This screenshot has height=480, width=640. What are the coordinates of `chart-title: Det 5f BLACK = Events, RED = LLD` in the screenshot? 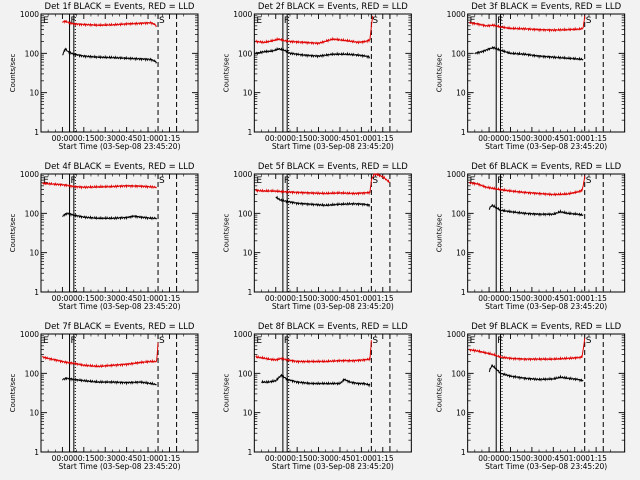 It's located at (333, 167).